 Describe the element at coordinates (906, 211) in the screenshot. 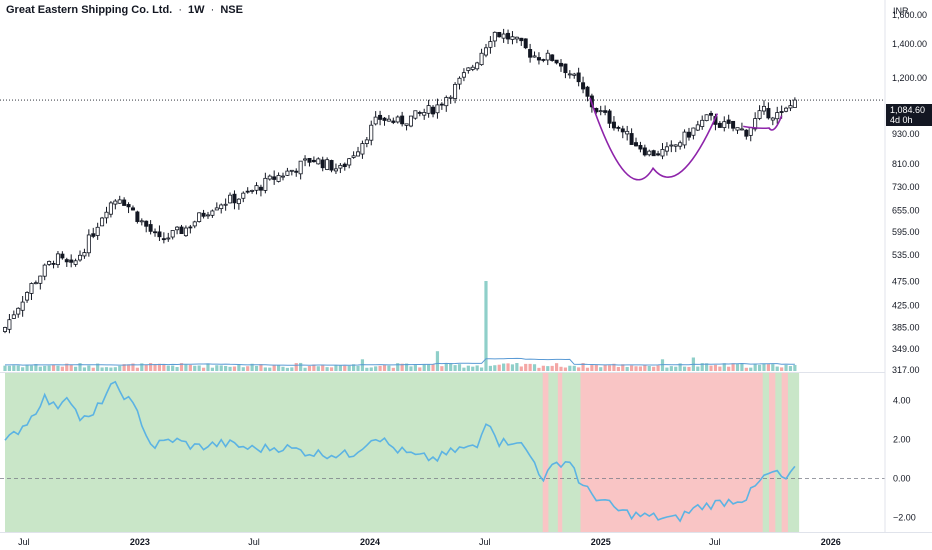

I see `price-tick-label: 655.00` at that location.